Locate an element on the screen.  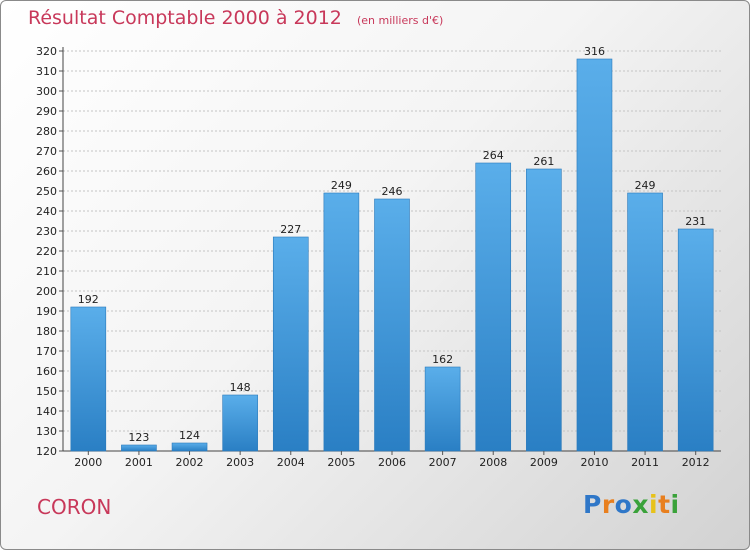
y-tick-label: 210 is located at coordinates (46, 271).